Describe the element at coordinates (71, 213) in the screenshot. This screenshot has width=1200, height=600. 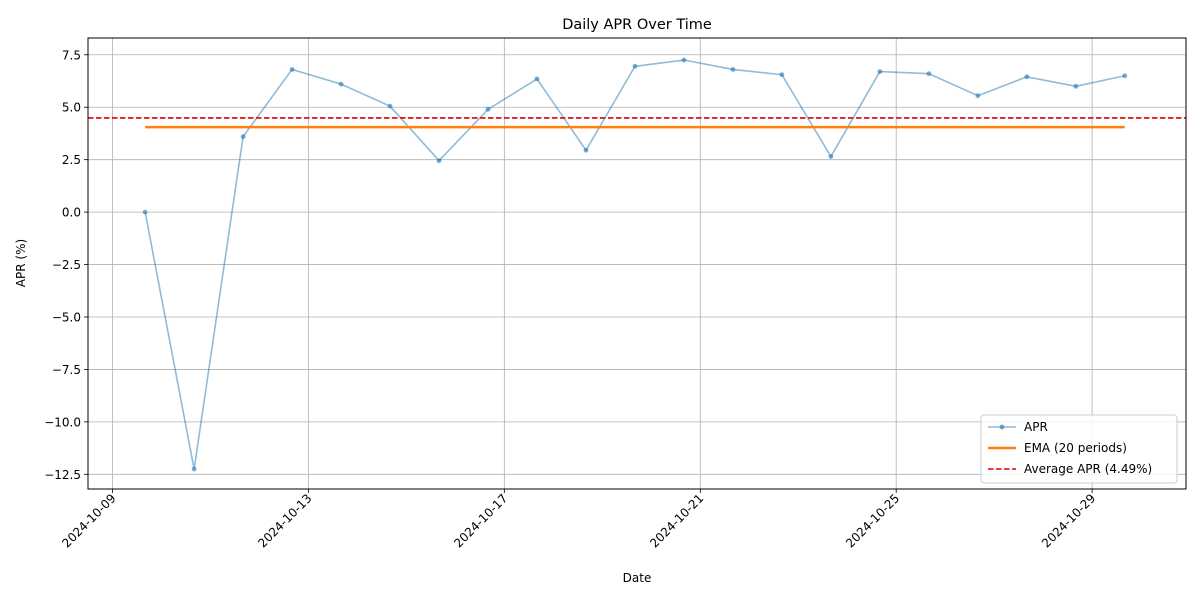
I see `y-tick-label: 0.0` at that location.